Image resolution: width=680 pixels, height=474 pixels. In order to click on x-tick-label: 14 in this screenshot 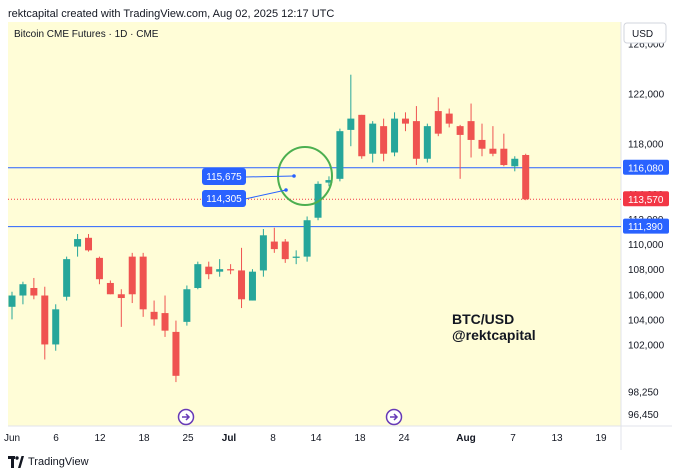, I will do `click(316, 438)`.